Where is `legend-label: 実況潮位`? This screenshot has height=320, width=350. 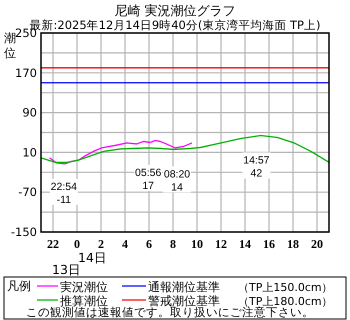
legend-label: 実況潮位 is located at coordinates (84, 287).